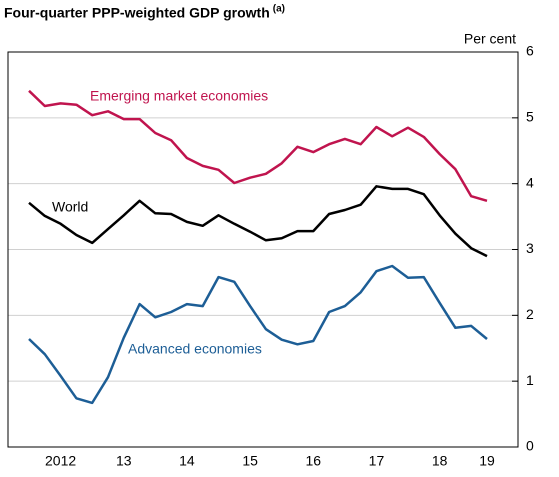 The image size is (559, 477). I want to click on x-tick-label: 14, so click(187, 461).